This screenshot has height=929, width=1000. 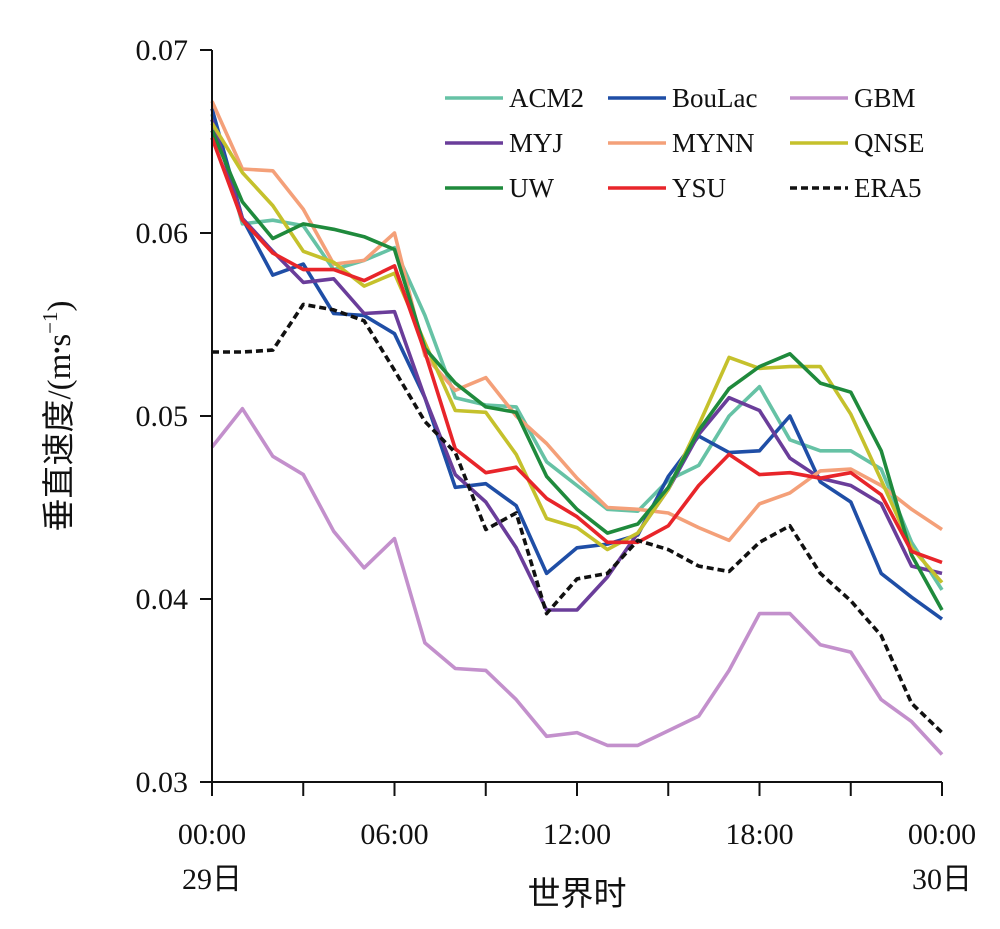 What do you see at coordinates (699, 188) in the screenshot?
I see `legend-label: YSU` at bounding box center [699, 188].